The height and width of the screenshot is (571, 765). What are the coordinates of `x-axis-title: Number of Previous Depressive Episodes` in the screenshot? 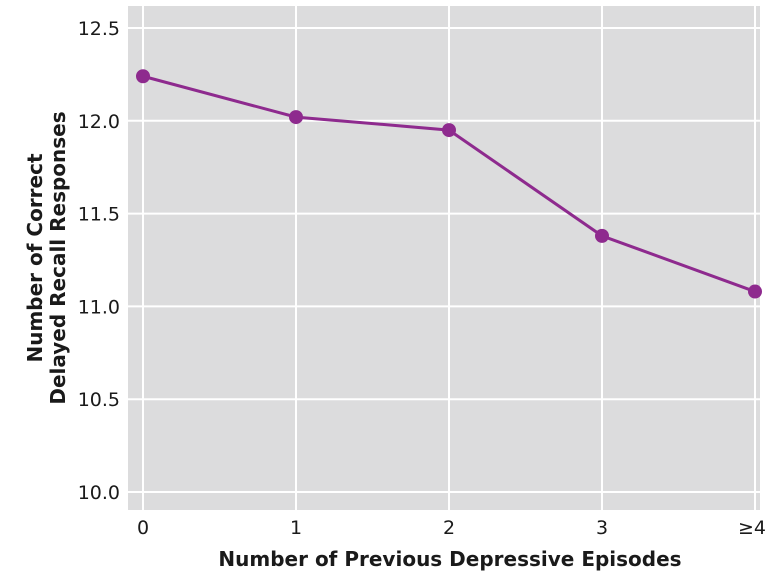 It's located at (449, 559).